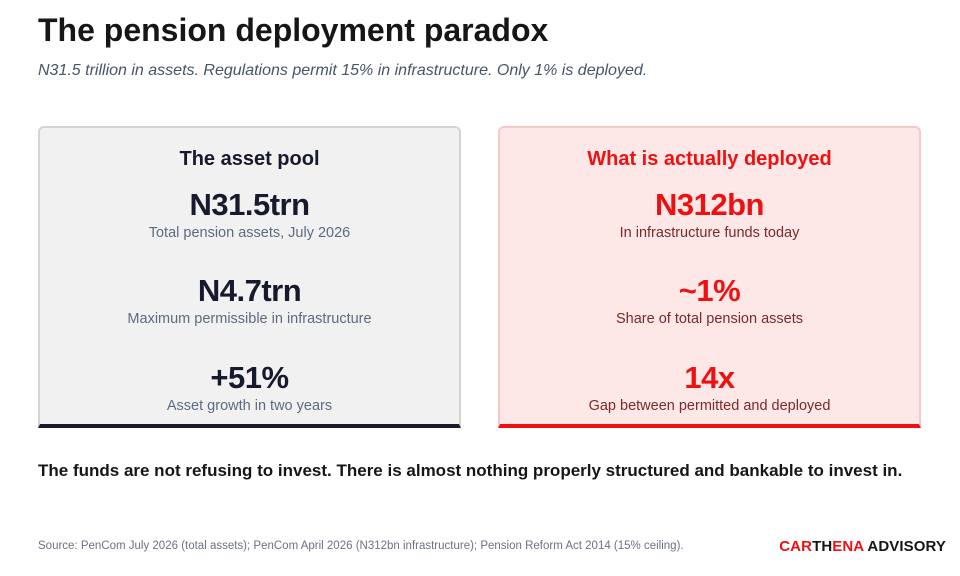  Describe the element at coordinates (709, 319) in the screenshot. I see `metric-label: Share of total pension assets` at that location.